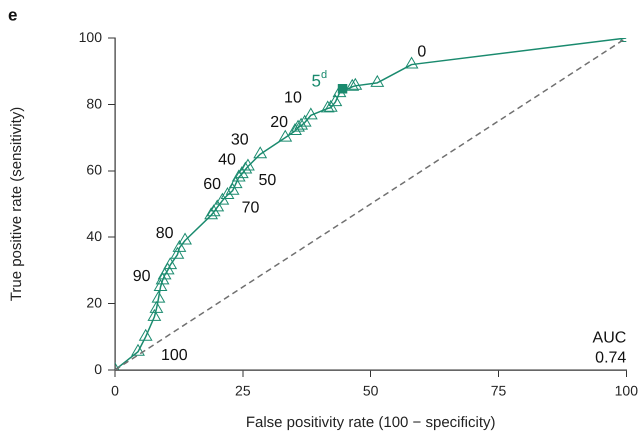 This screenshot has width=644, height=436. What do you see at coordinates (94, 103) in the screenshot?
I see `y-tick-label: 80` at bounding box center [94, 103].